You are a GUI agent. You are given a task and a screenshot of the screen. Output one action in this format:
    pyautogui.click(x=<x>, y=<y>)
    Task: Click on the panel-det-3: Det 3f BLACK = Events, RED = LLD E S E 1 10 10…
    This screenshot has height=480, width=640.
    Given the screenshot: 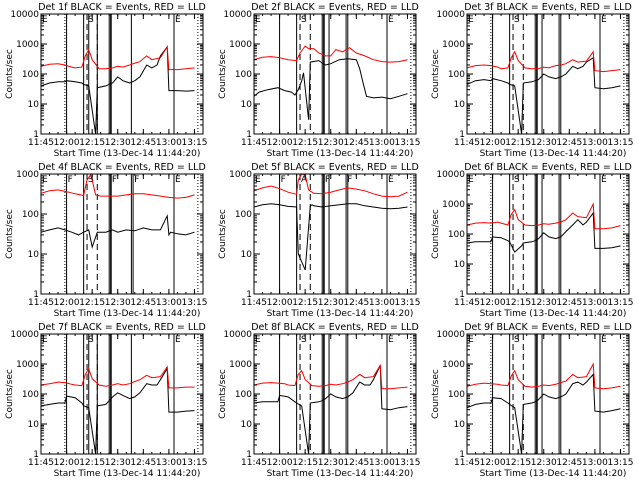 What is the action you would take?
    pyautogui.click(x=532, y=80)
    